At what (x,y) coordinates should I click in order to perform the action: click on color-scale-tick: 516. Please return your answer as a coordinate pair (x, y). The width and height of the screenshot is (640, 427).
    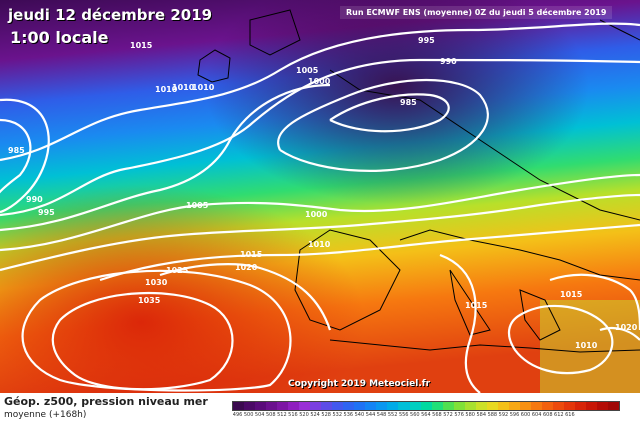
    Looking at the image, I should click on (293, 415).